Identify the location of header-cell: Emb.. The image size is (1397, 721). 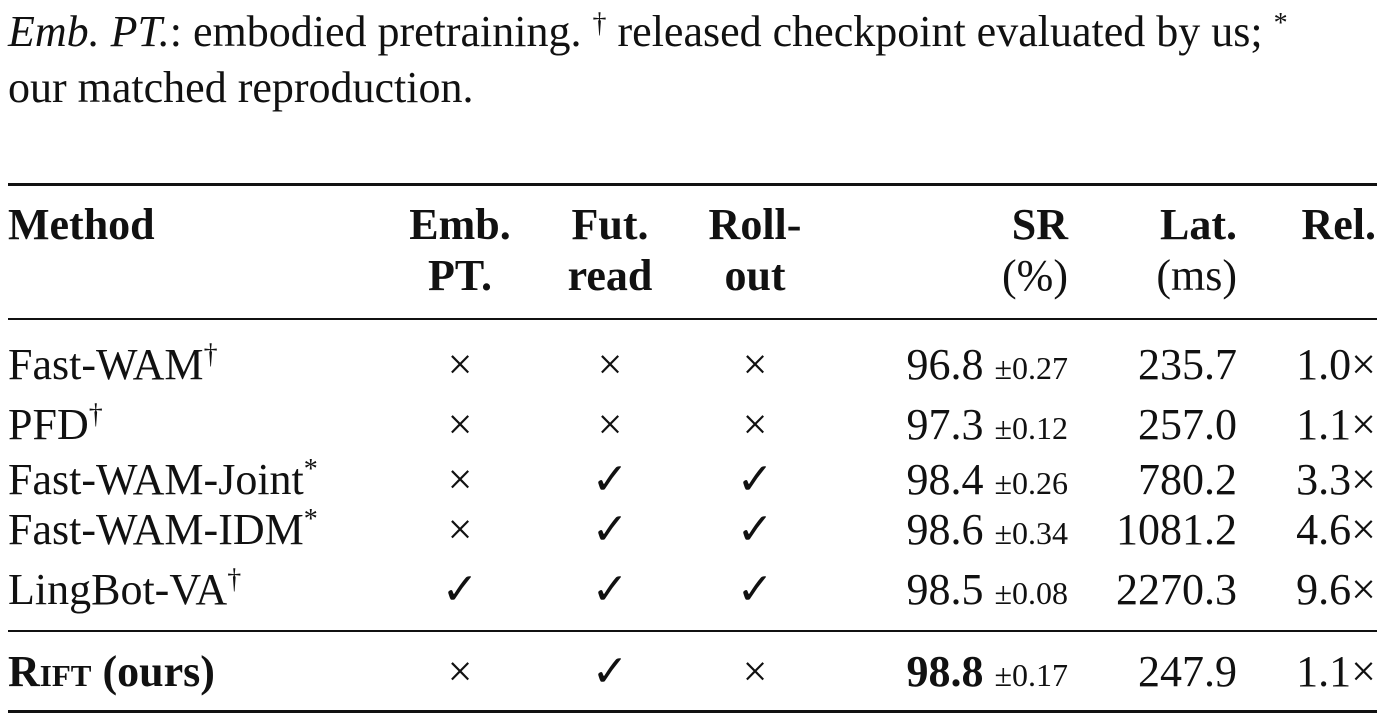
(460, 224).